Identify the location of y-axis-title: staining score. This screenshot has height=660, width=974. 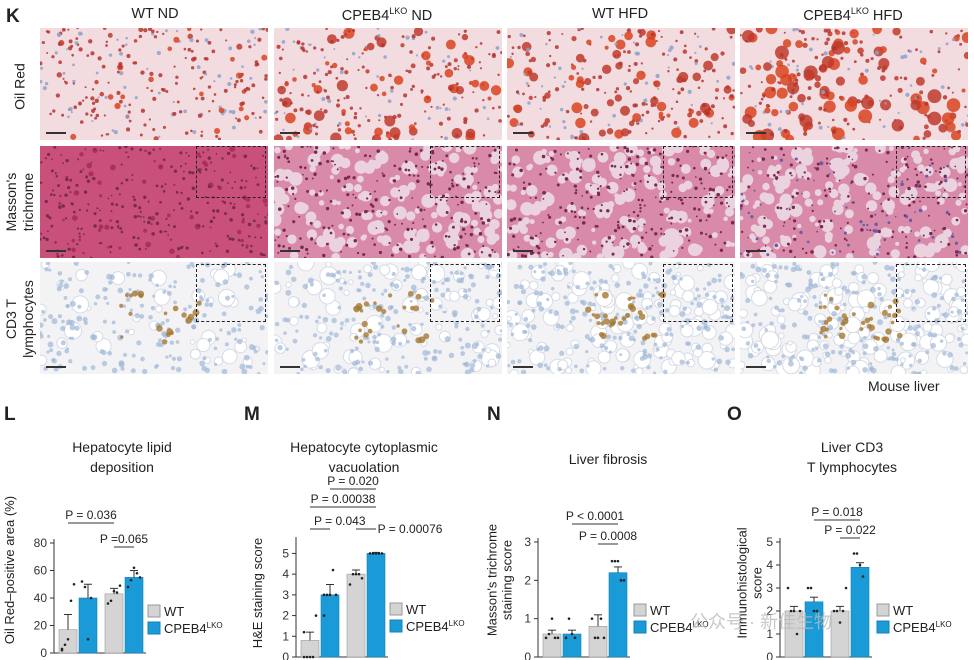
(507, 580).